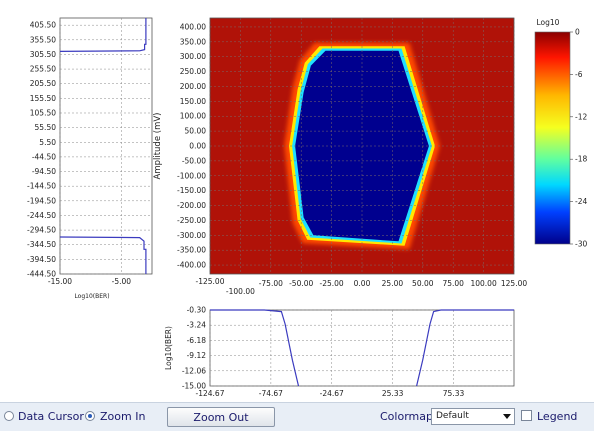  Describe the element at coordinates (210, 281) in the screenshot. I see `eye-x-tick-label: -125.00` at that location.